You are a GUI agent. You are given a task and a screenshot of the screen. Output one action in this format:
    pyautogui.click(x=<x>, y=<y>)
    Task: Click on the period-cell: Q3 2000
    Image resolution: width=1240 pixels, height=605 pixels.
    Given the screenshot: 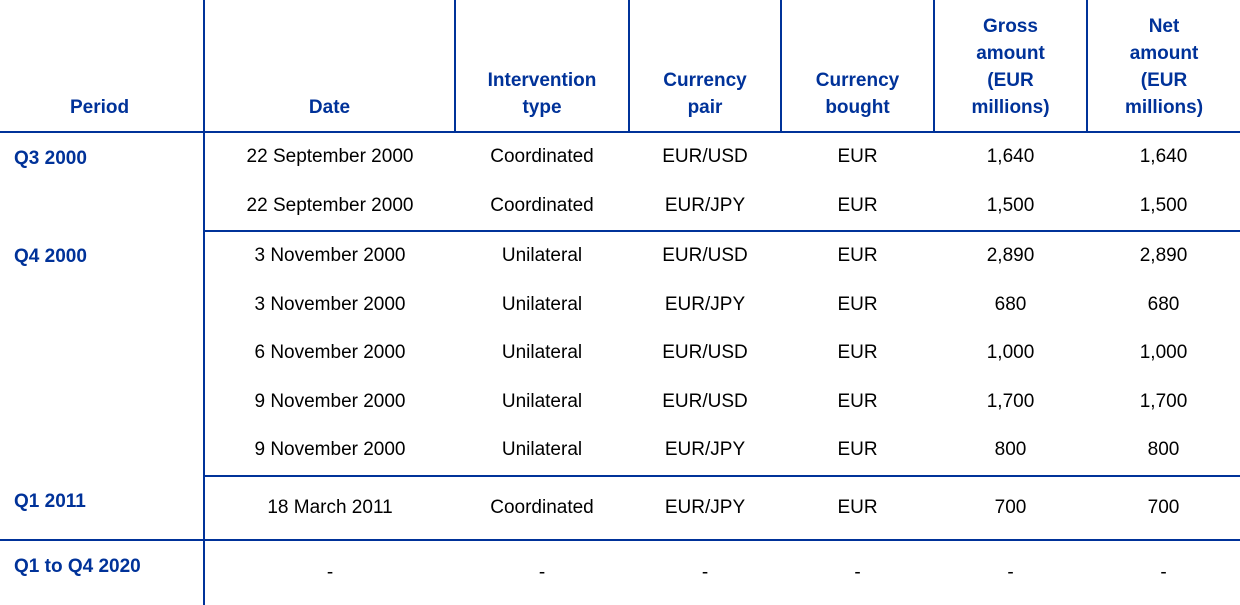 What is the action you would take?
    pyautogui.click(x=102, y=181)
    